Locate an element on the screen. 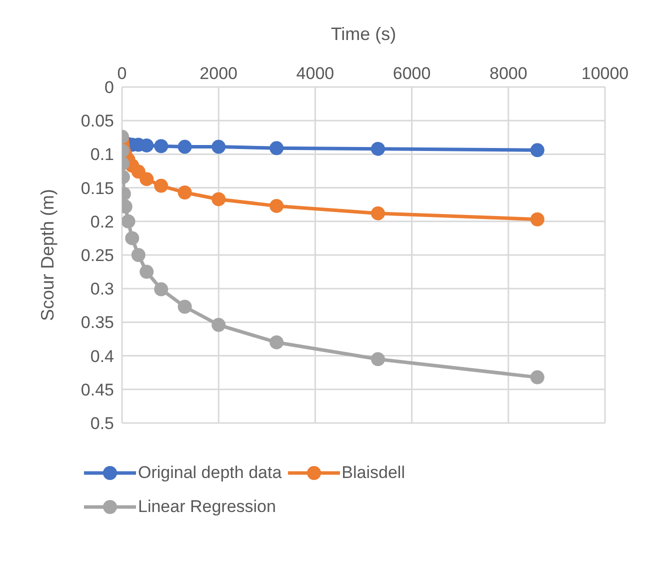  y-tick-label: 0.45 is located at coordinates (97, 390).